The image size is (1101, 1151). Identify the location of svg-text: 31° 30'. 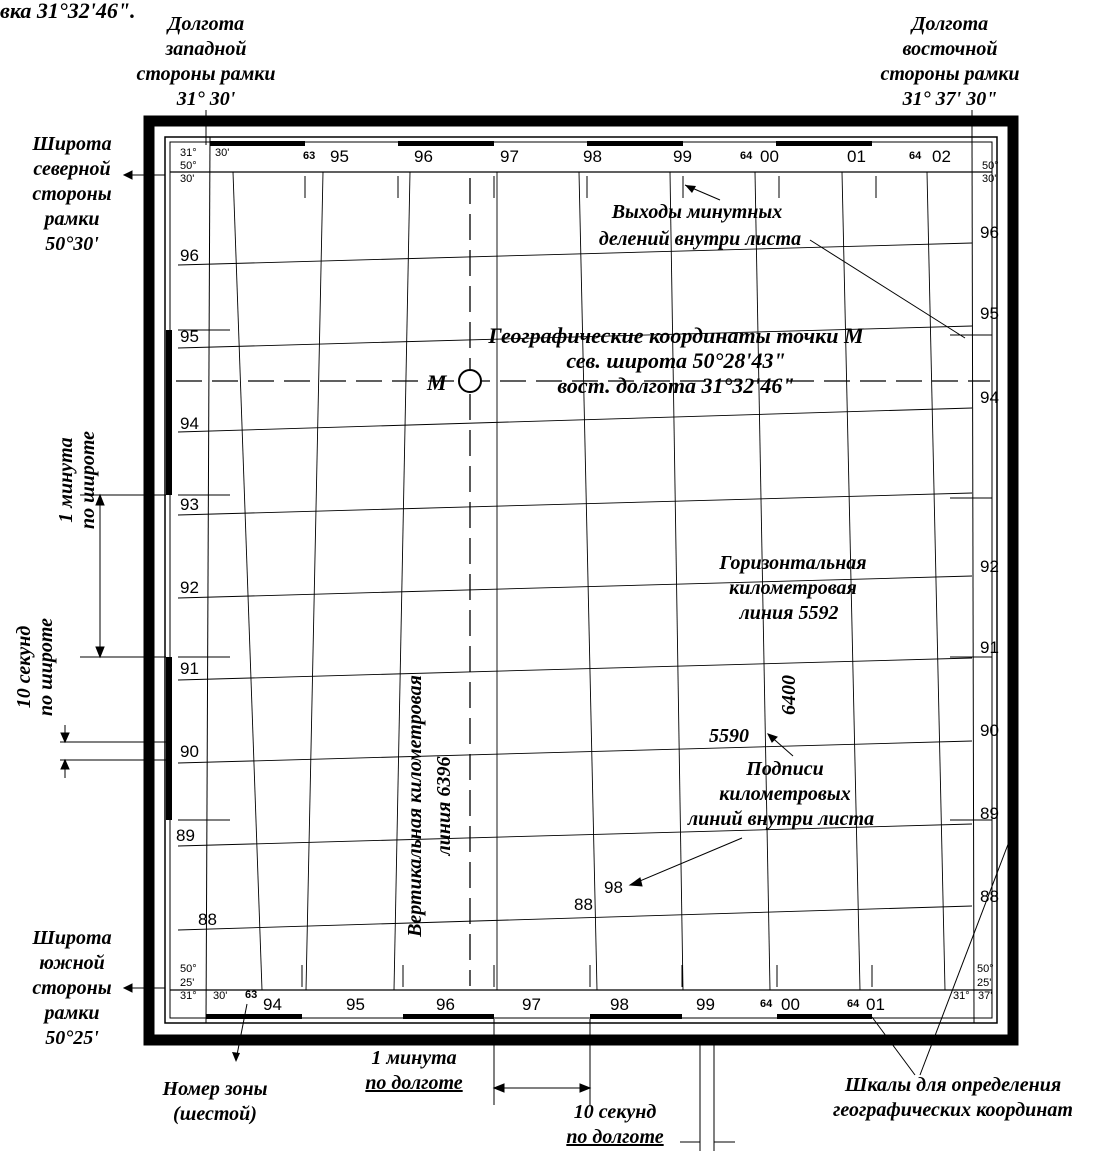
(206, 99).